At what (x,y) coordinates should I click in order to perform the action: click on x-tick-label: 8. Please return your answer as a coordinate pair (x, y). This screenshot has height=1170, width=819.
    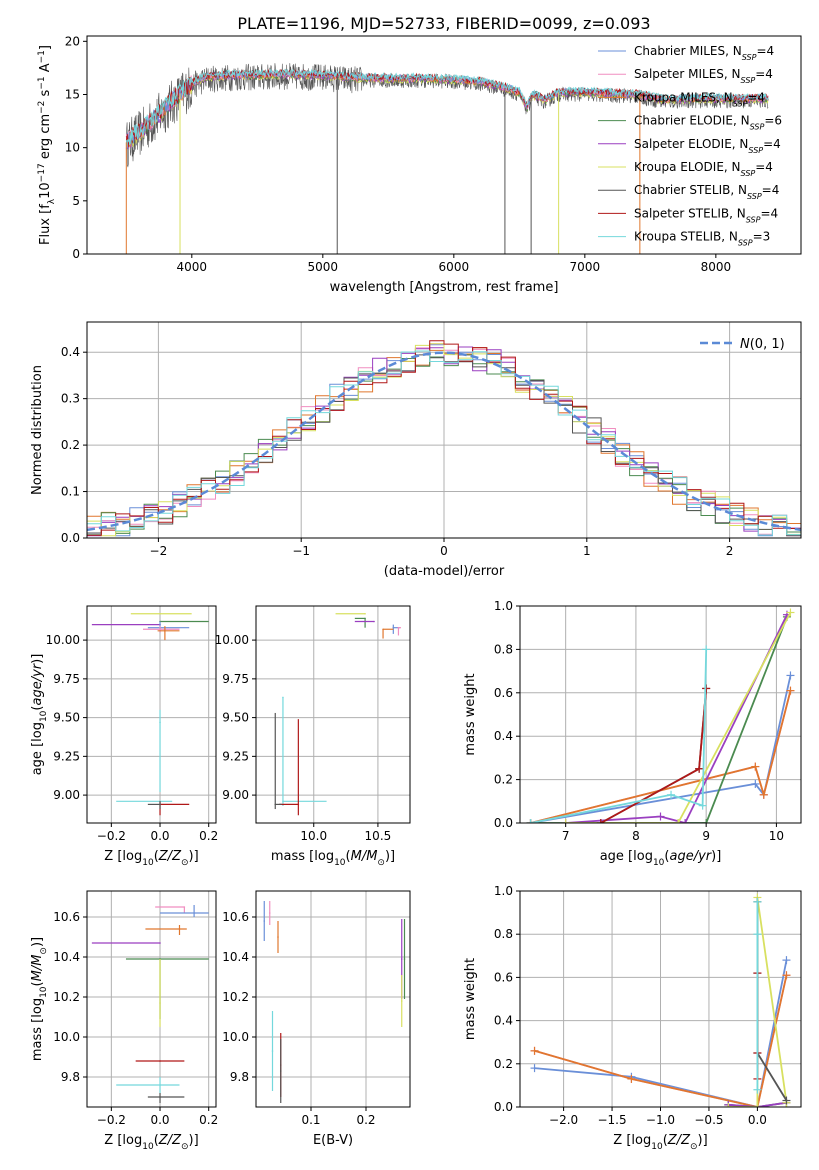
    Looking at the image, I should click on (636, 836).